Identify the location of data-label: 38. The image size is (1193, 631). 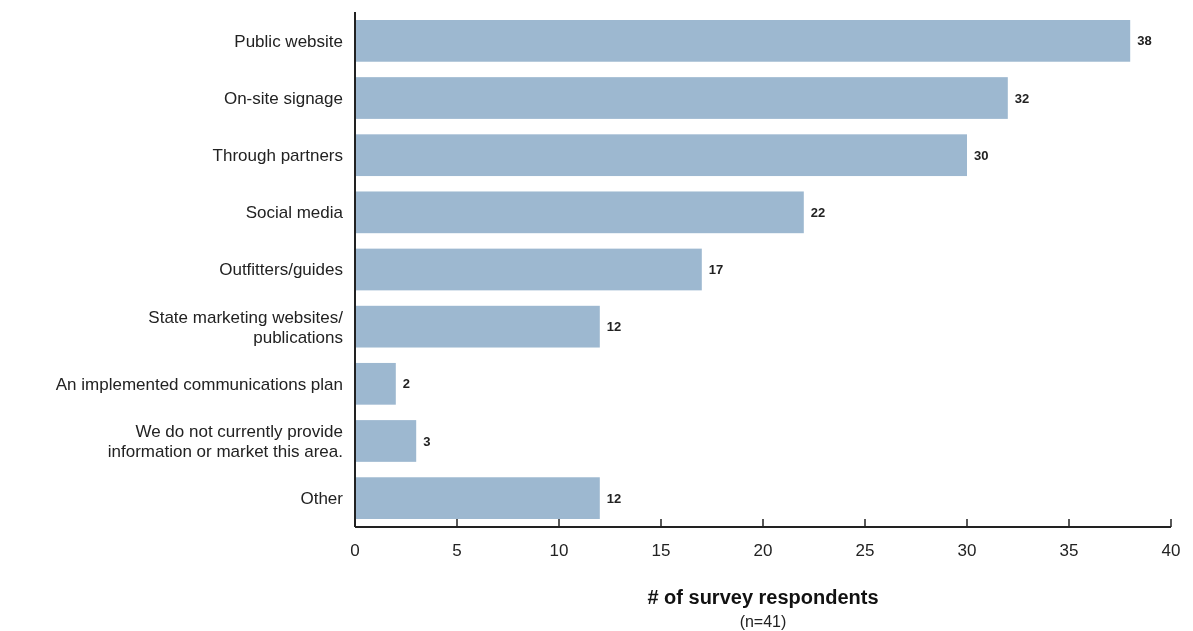
(1144, 41).